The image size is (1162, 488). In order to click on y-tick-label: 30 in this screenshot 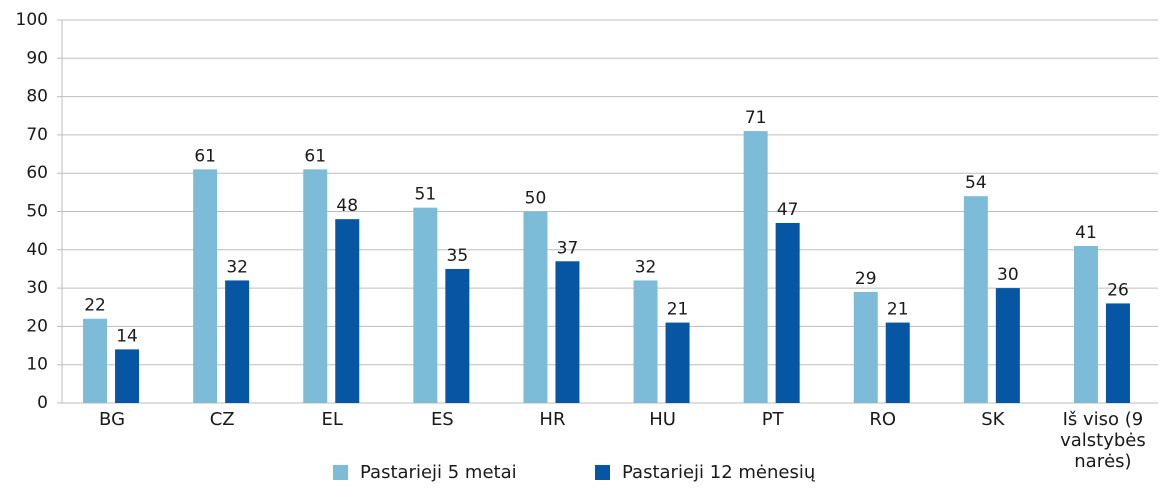, I will do `click(37, 288)`.